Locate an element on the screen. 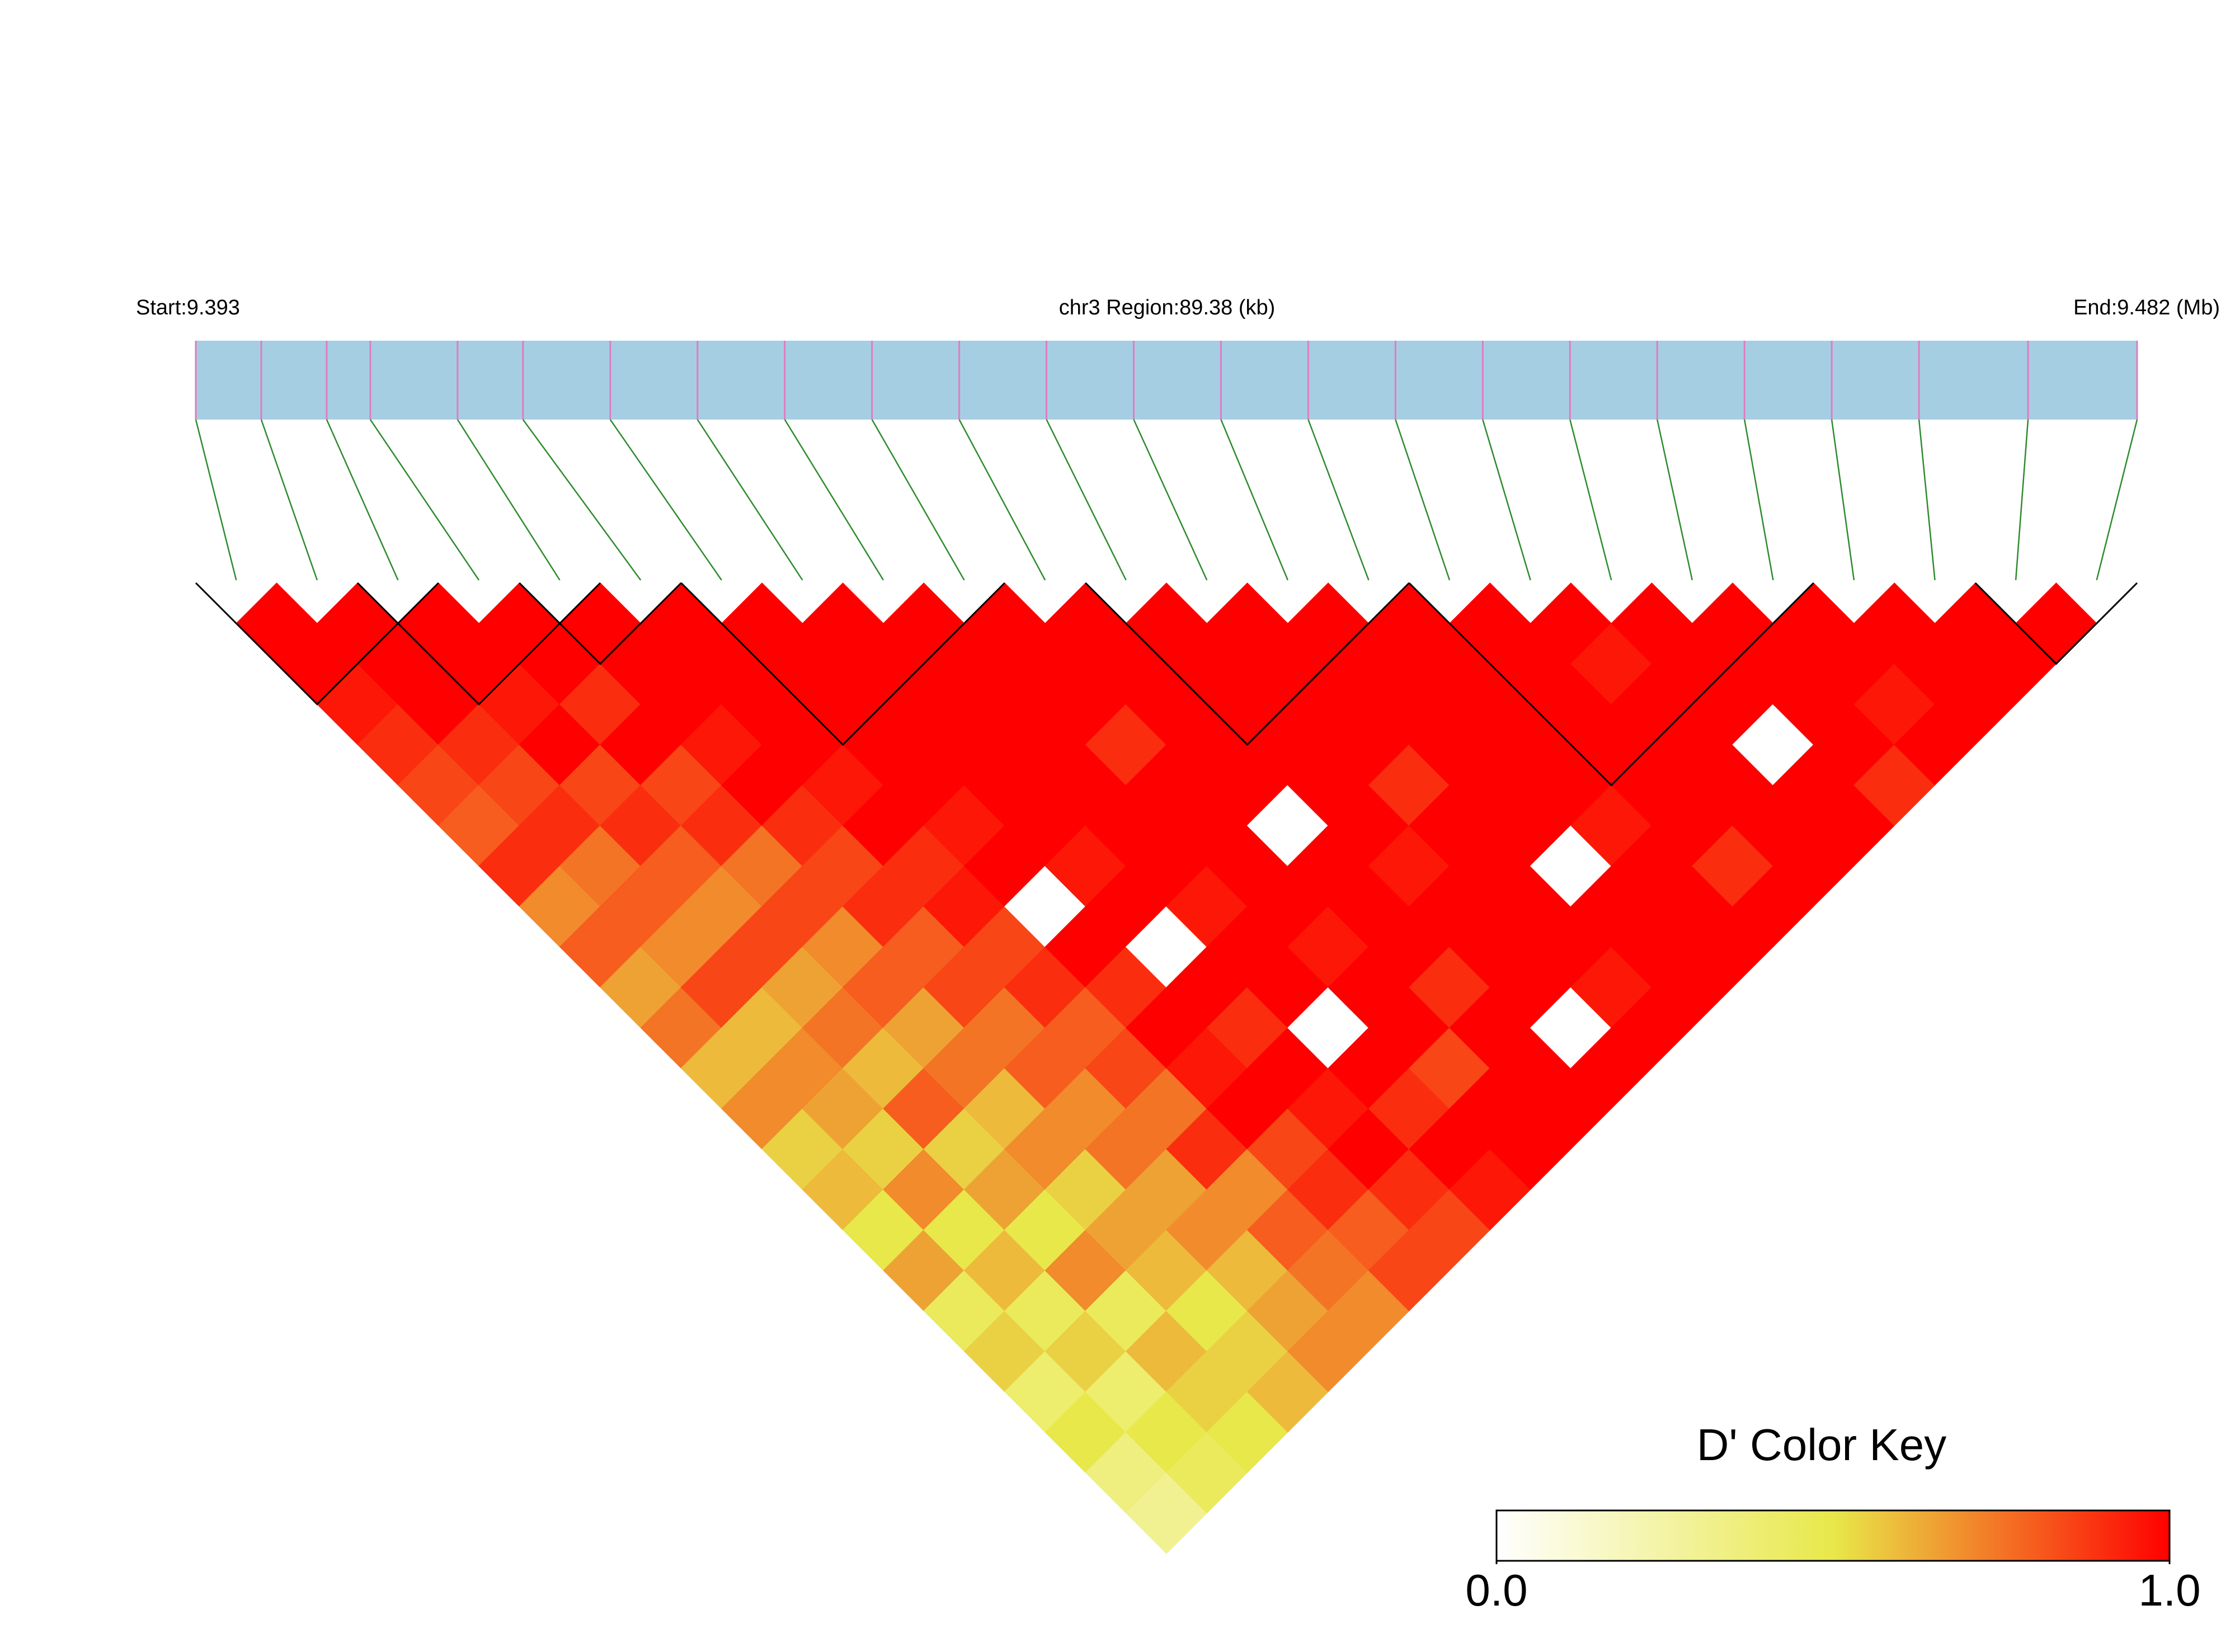  snp-bar is located at coordinates (1166, 381).